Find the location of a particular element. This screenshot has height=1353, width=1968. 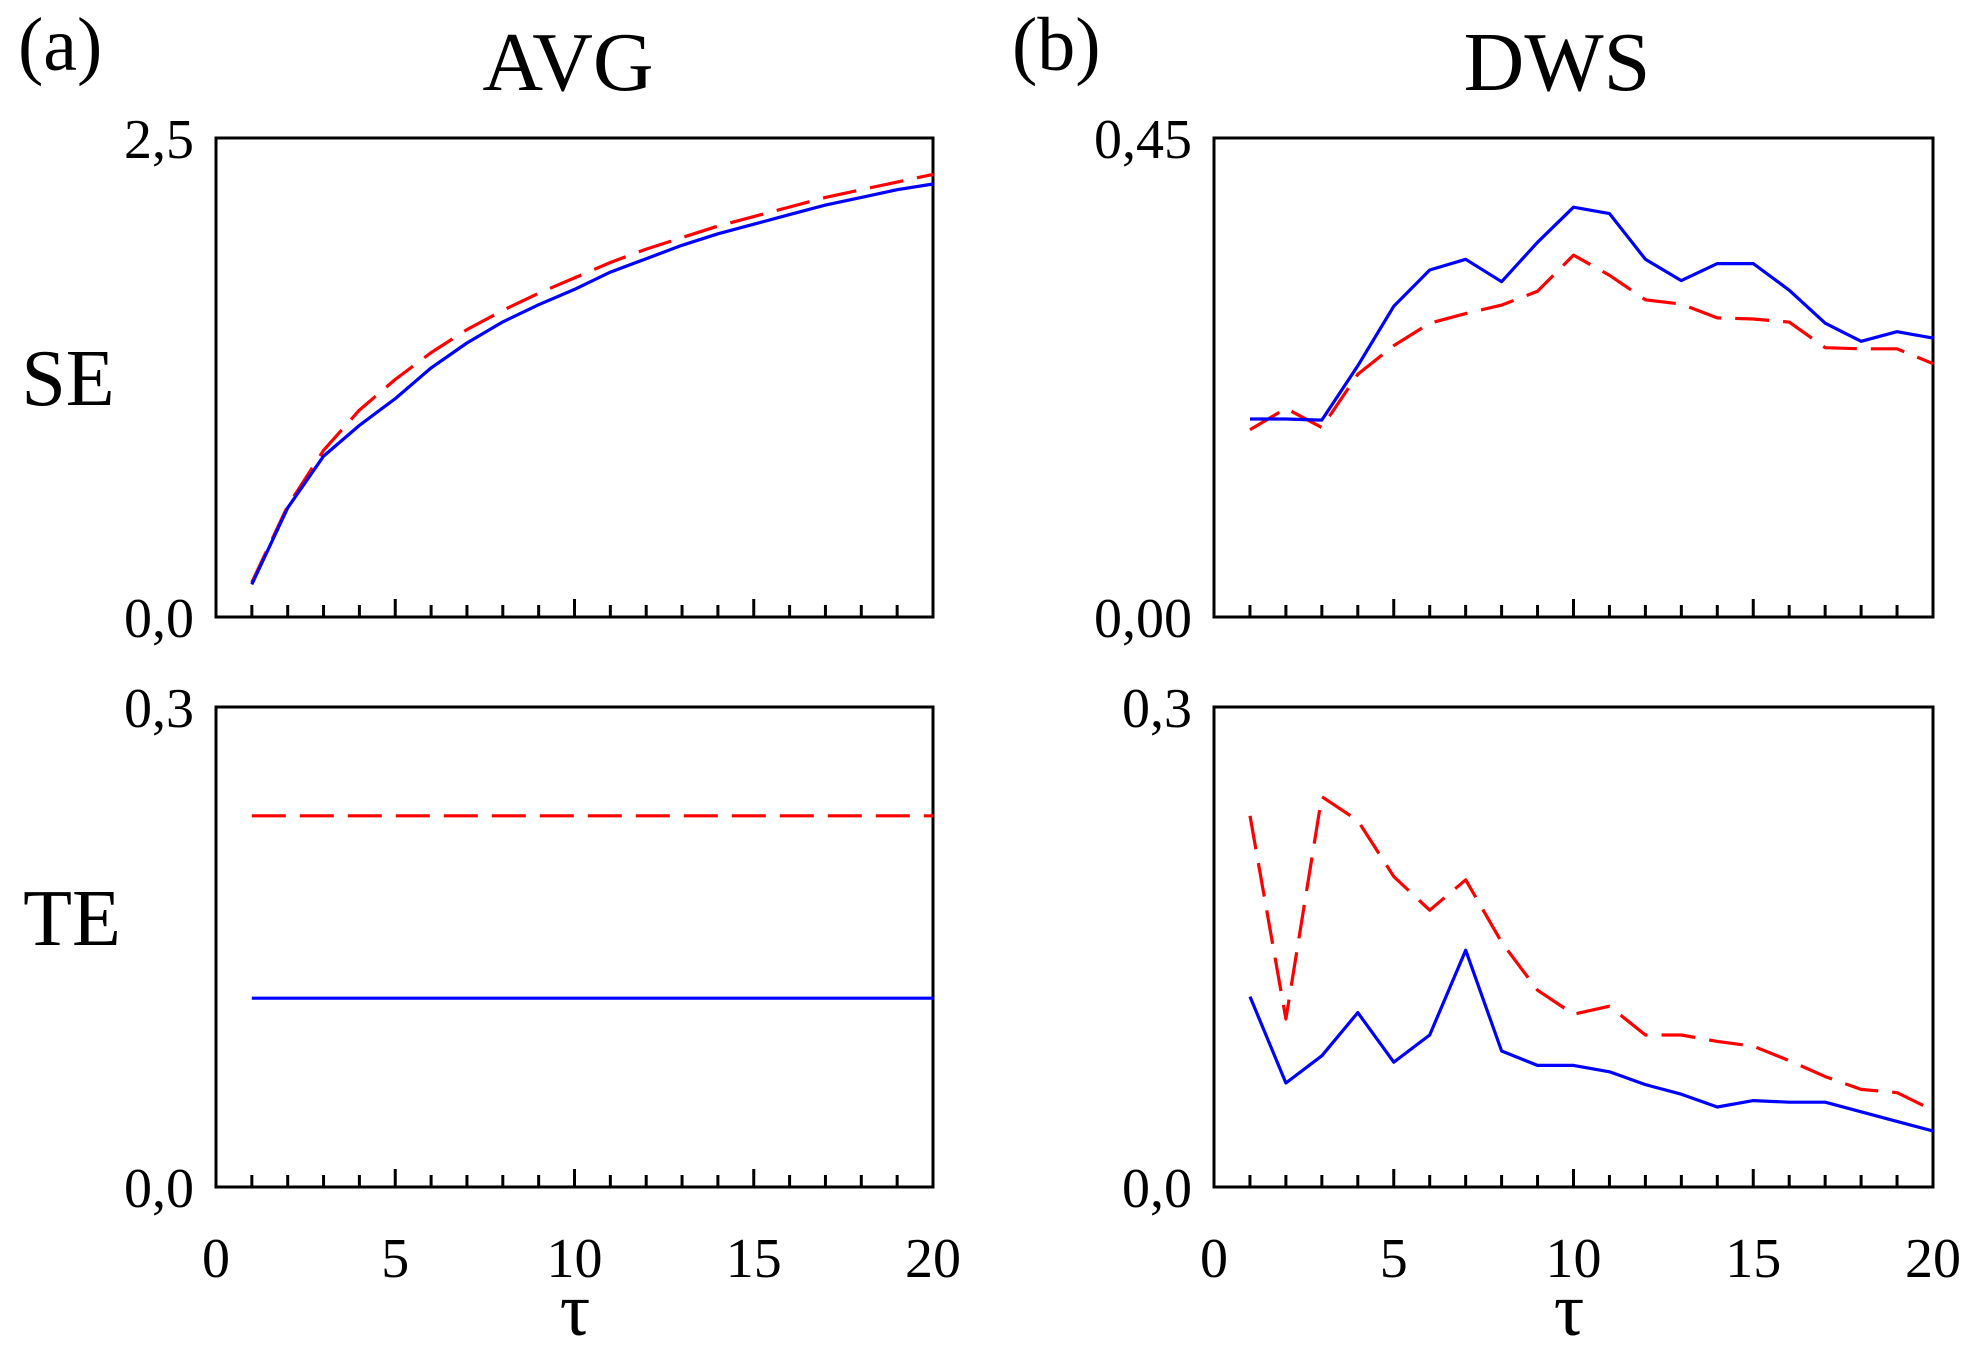

x-axis-label-dws: τ is located at coordinates (1569, 1310).